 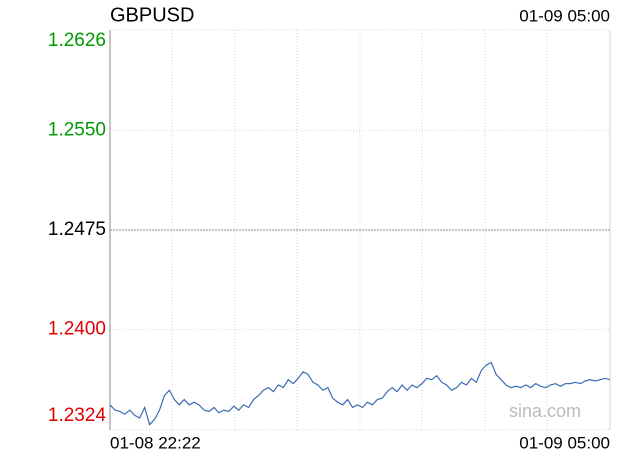 What do you see at coordinates (152, 15) in the screenshot?
I see `chart-title: GBPUSD` at bounding box center [152, 15].